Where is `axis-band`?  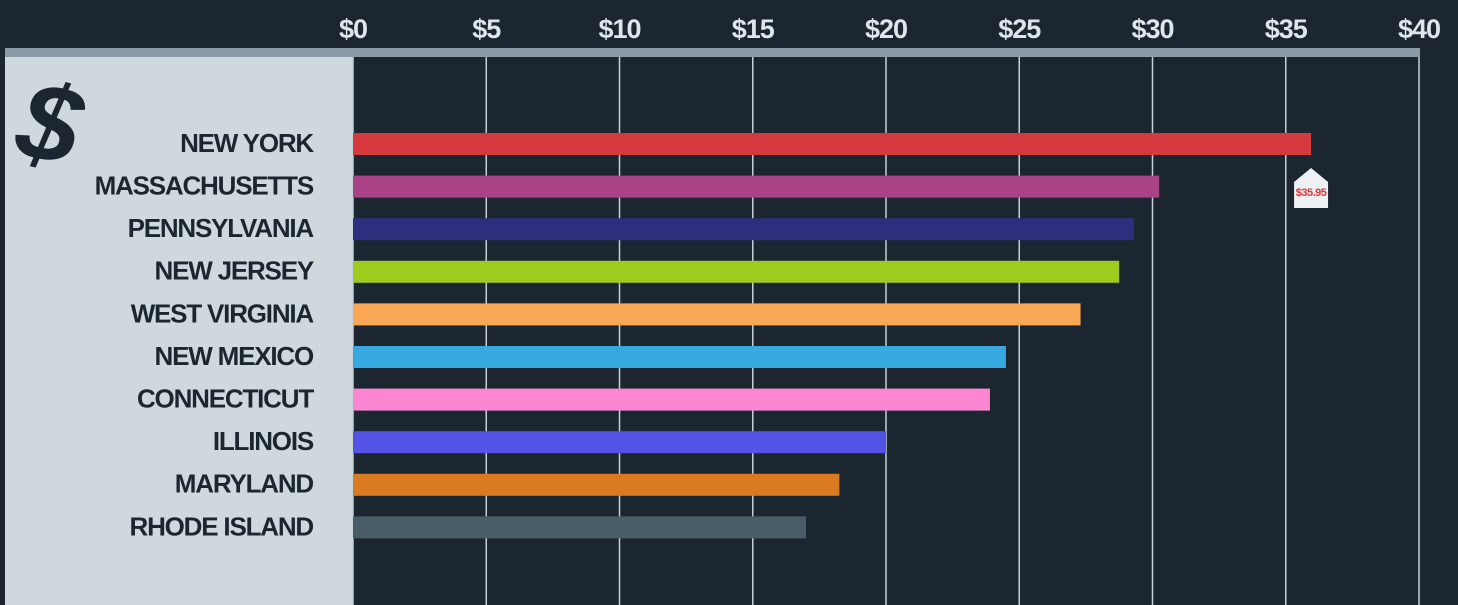
axis-band is located at coordinates (712, 52).